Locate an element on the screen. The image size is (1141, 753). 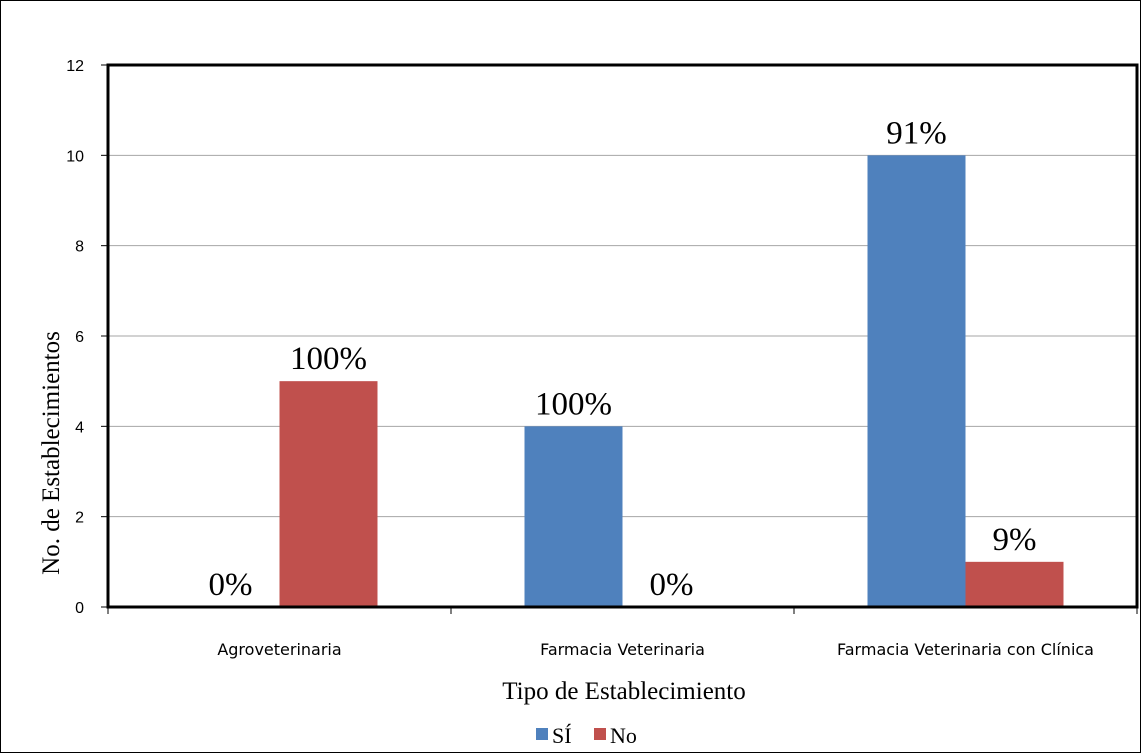
legend-label-no: No is located at coordinates (623, 735).